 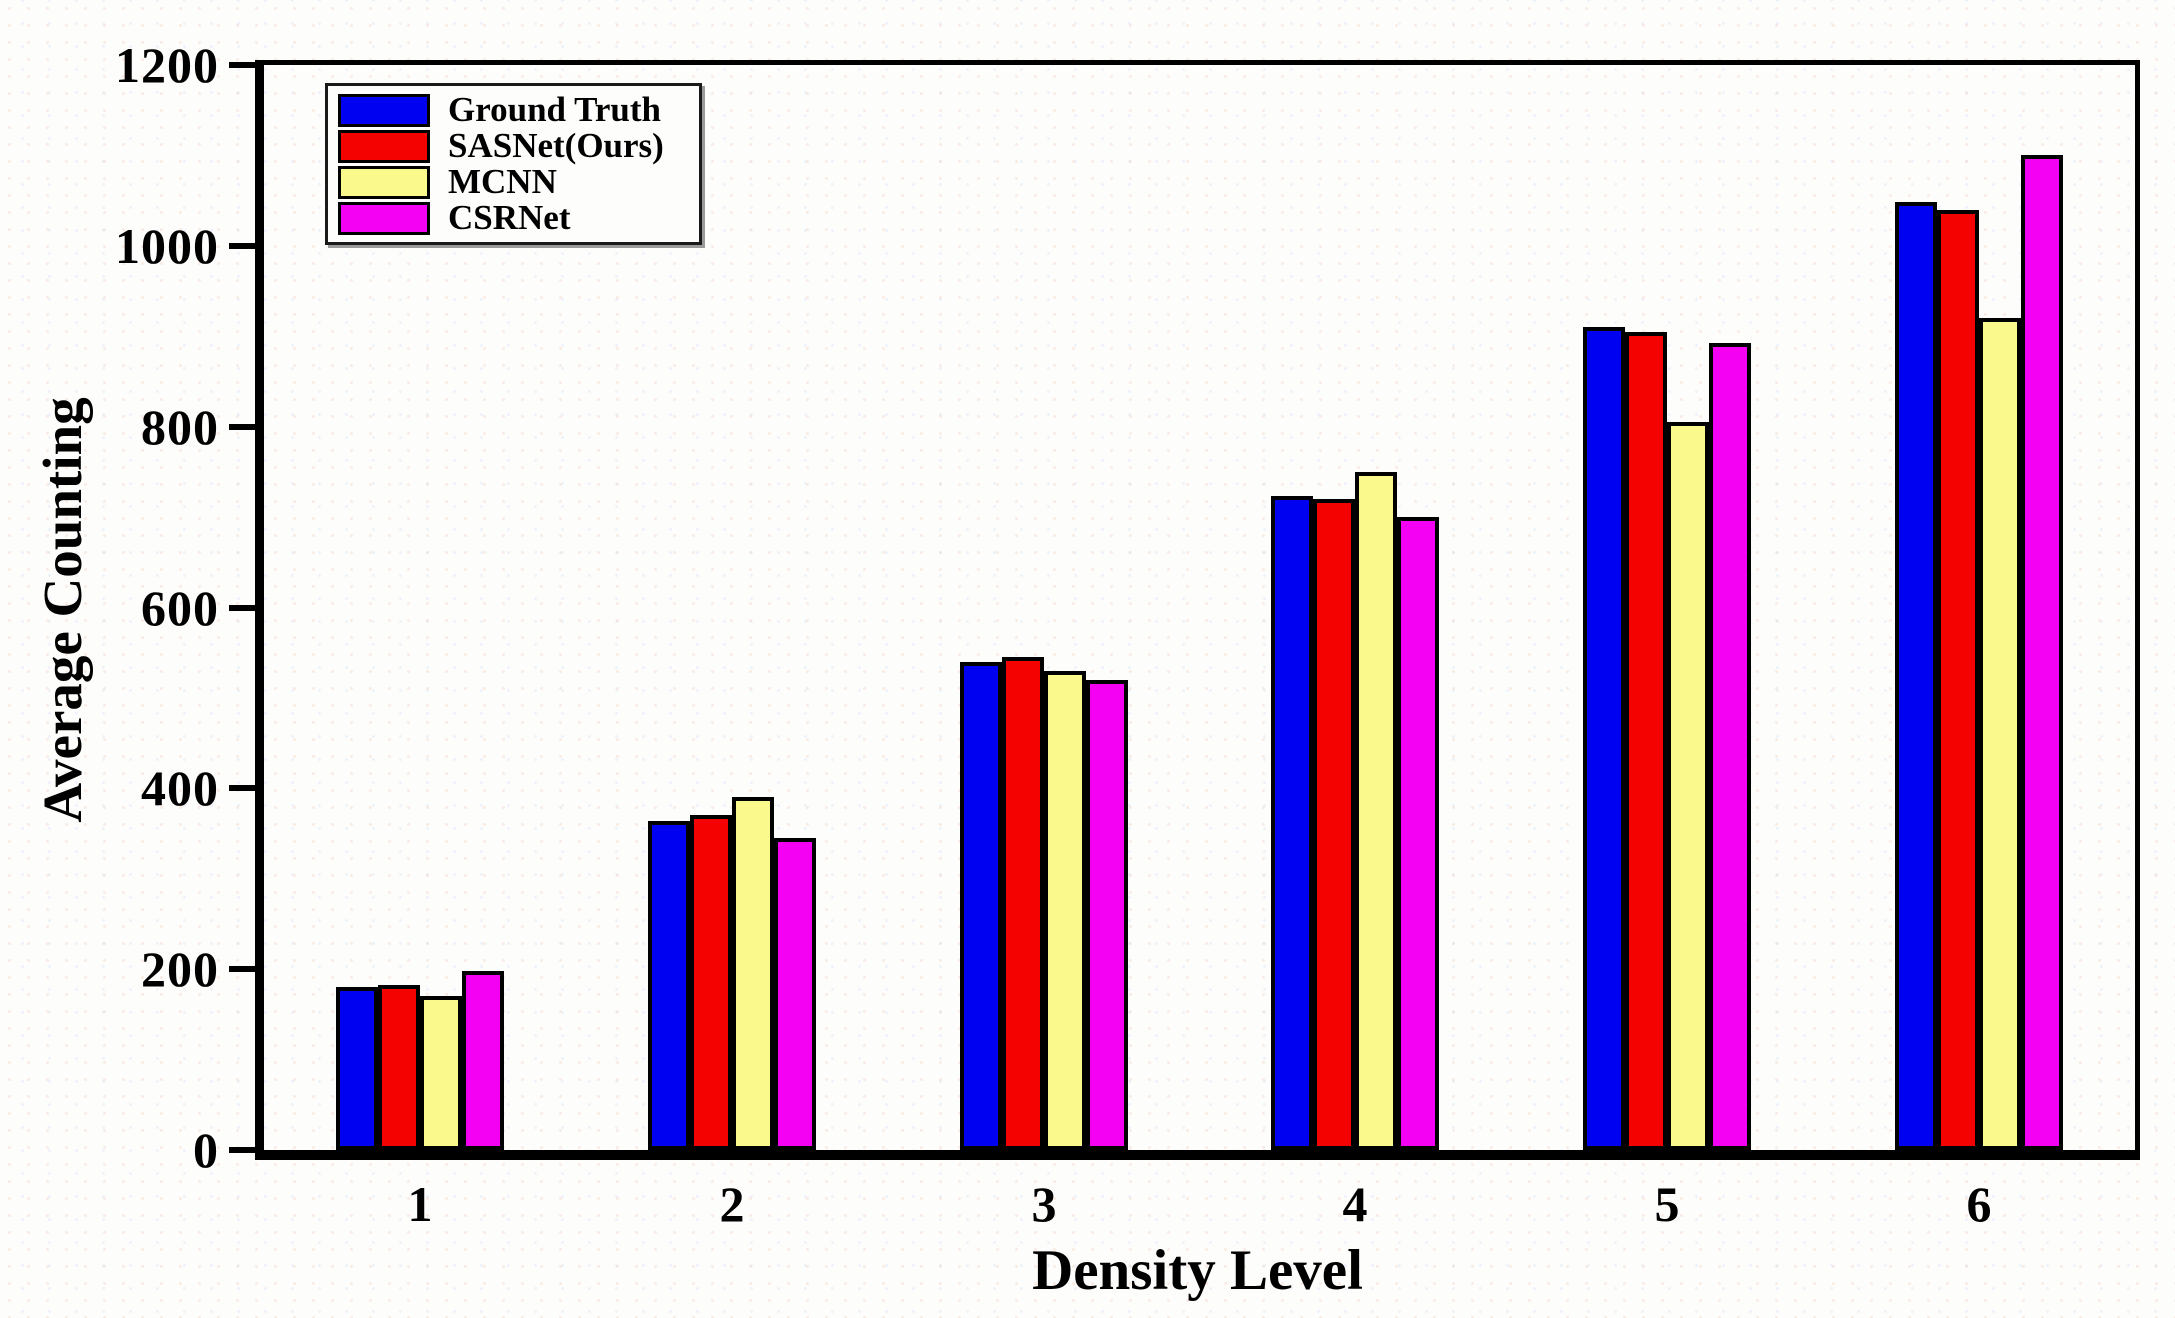 I want to click on y-tick-label: 0, so click(x=206, y=1150).